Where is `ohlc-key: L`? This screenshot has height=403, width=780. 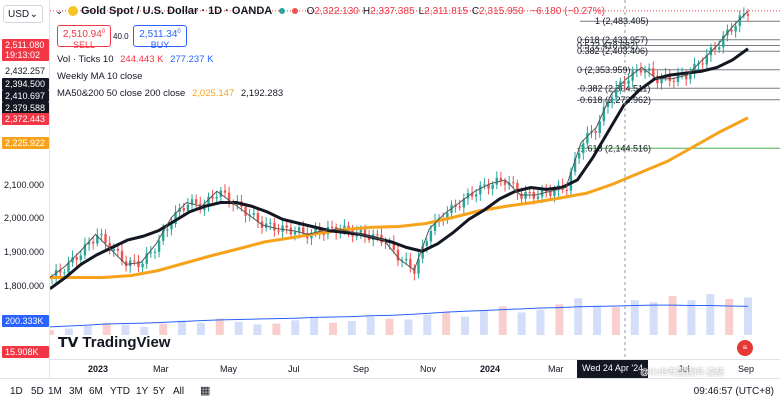
ohlc-key: L is located at coordinates (421, 11).